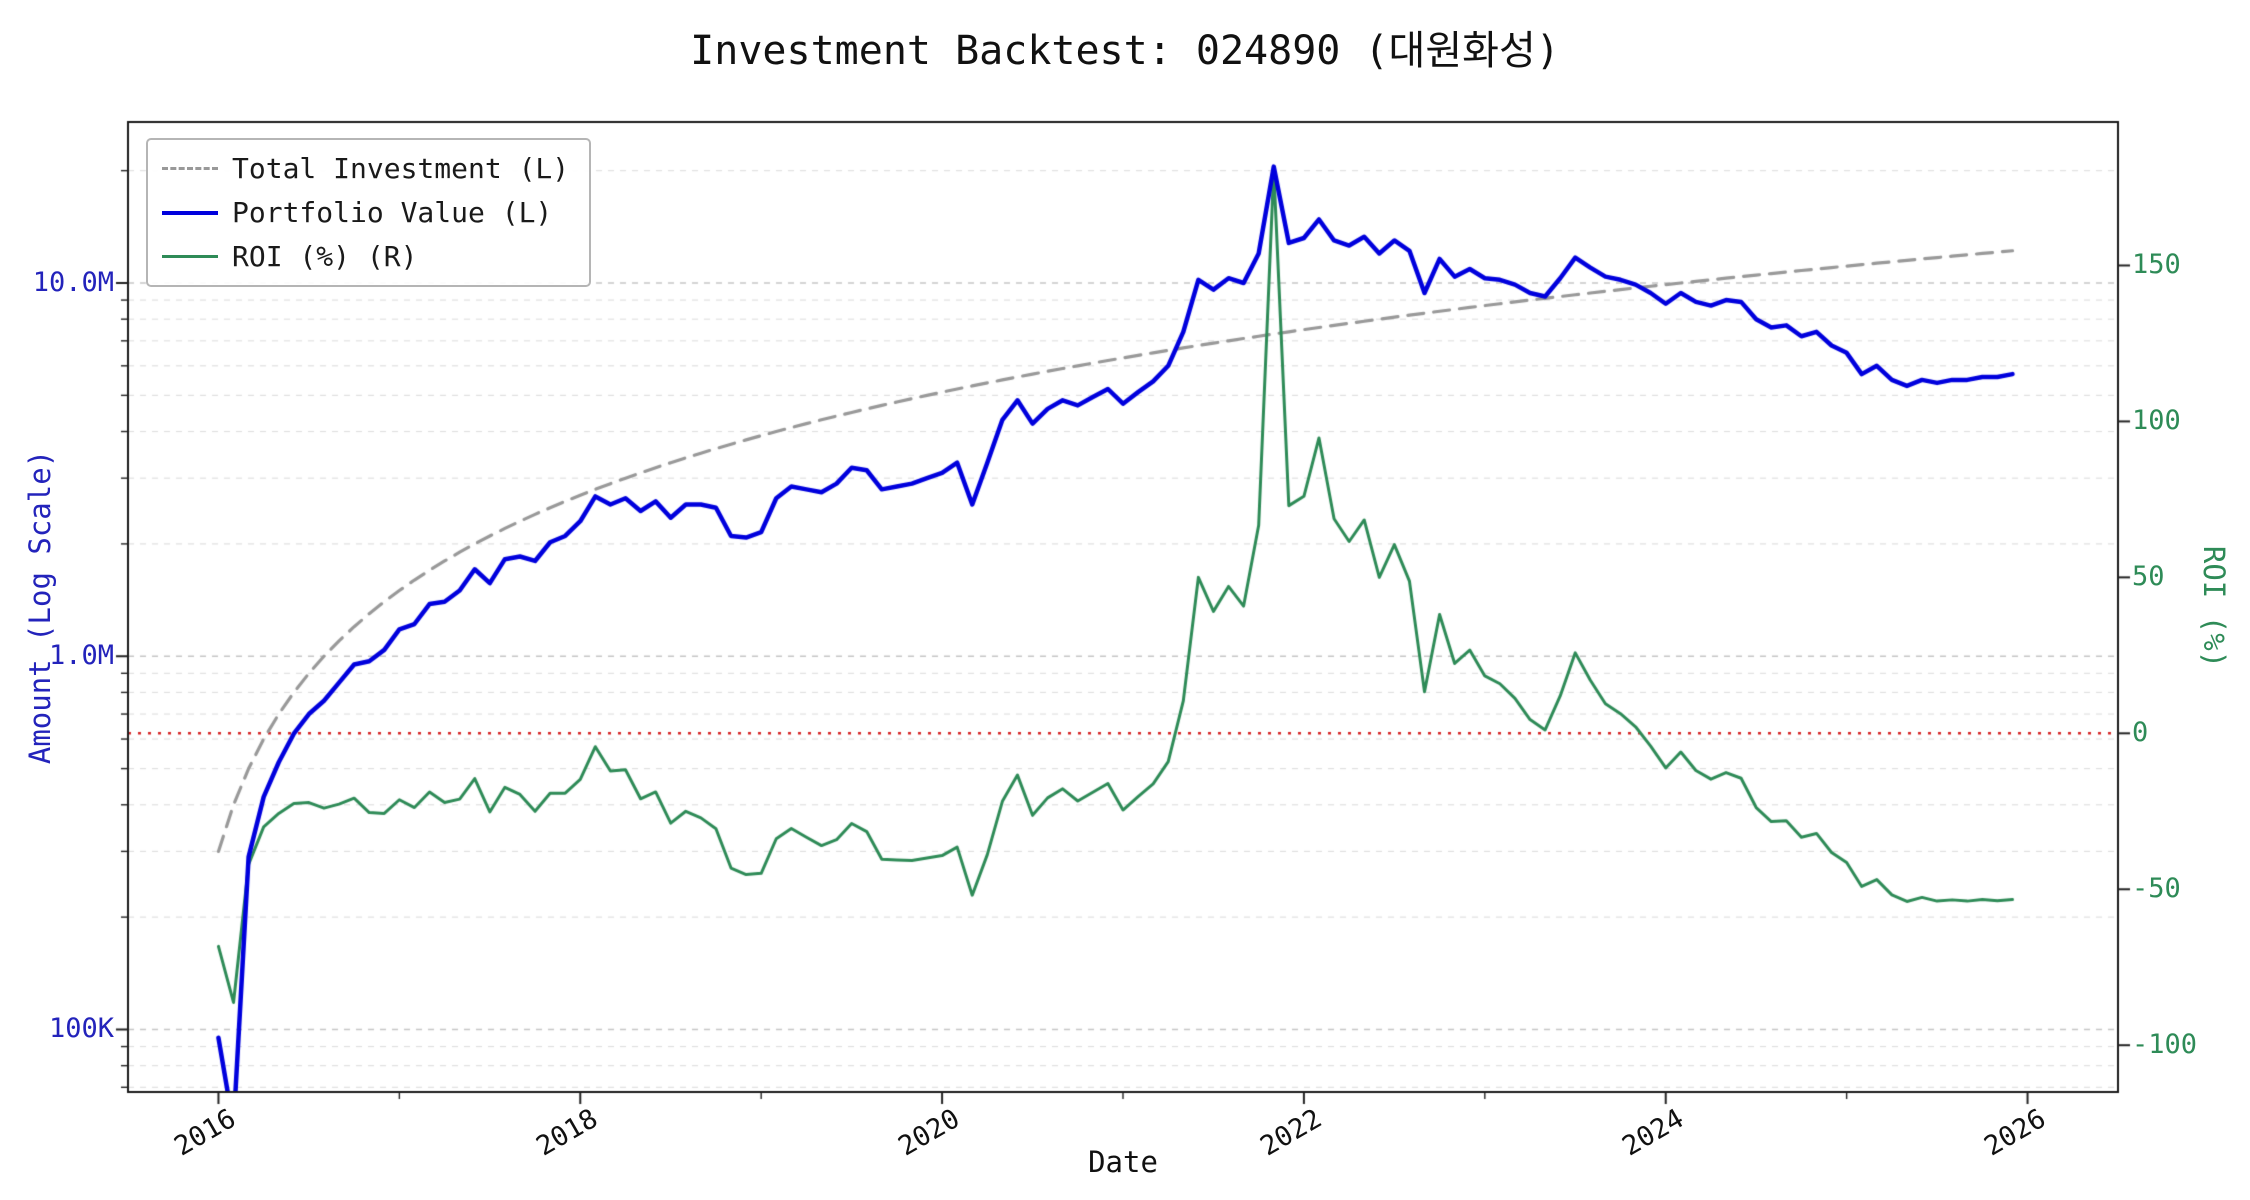 The height and width of the screenshot is (1200, 2250). Describe the element at coordinates (1125, 51) in the screenshot. I see `chart-title: Investment Backtest: 024890 (대원화성)` at that location.